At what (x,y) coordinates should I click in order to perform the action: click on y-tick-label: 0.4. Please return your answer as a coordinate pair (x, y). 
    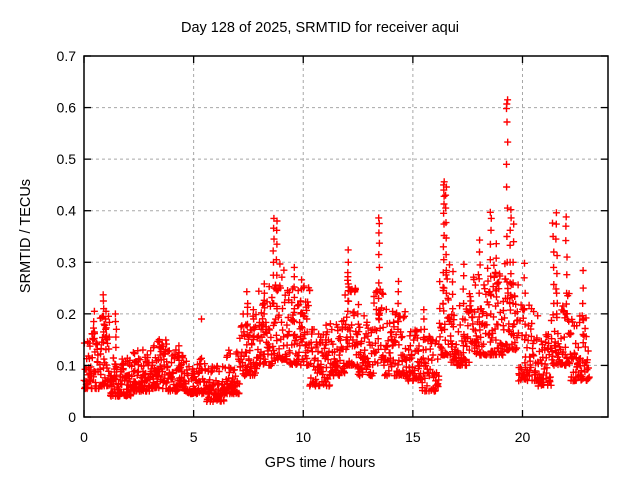
    Looking at the image, I should click on (67, 211).